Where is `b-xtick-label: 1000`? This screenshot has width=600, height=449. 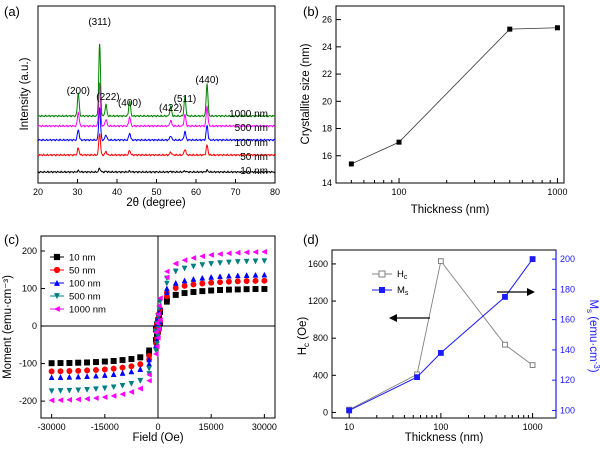
b-xtick-label: 1000 is located at coordinates (557, 192).